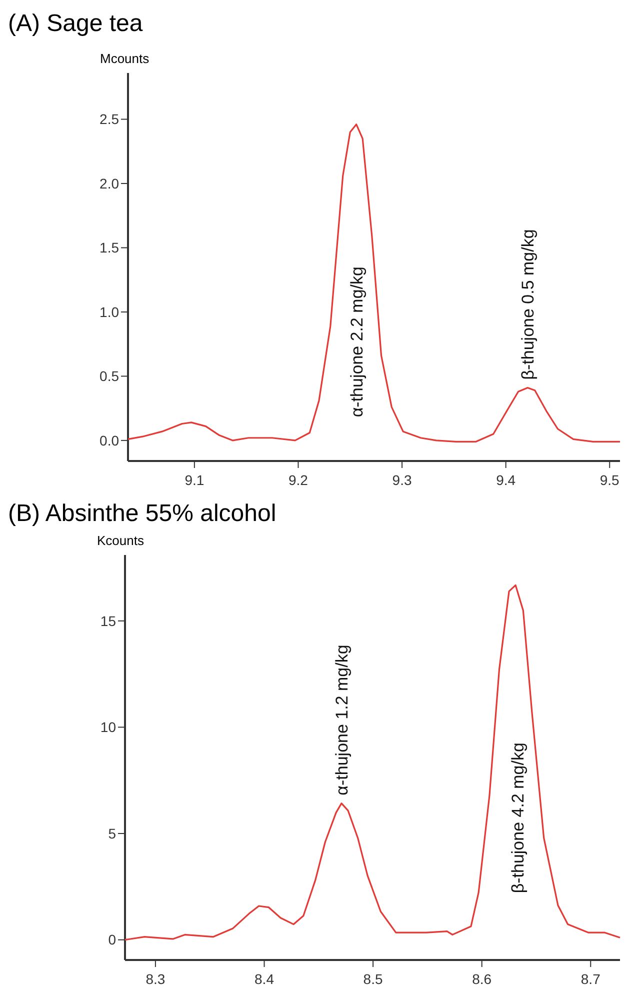 This screenshot has height=994, width=641. Describe the element at coordinates (610, 480) in the screenshot. I see `x-tick-label: 9.5` at that location.